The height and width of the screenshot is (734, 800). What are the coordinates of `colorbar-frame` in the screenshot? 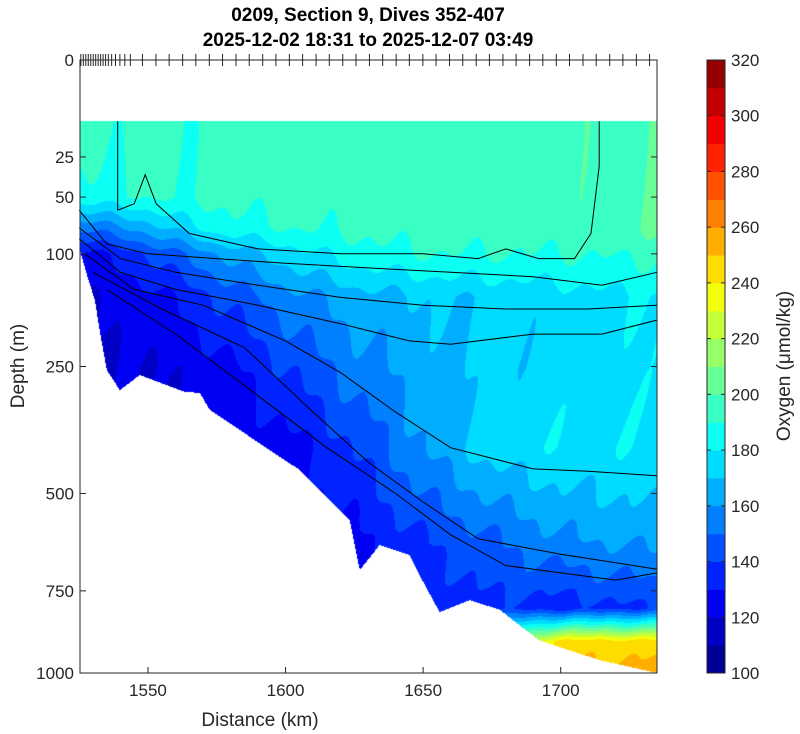 It's located at (716, 366).